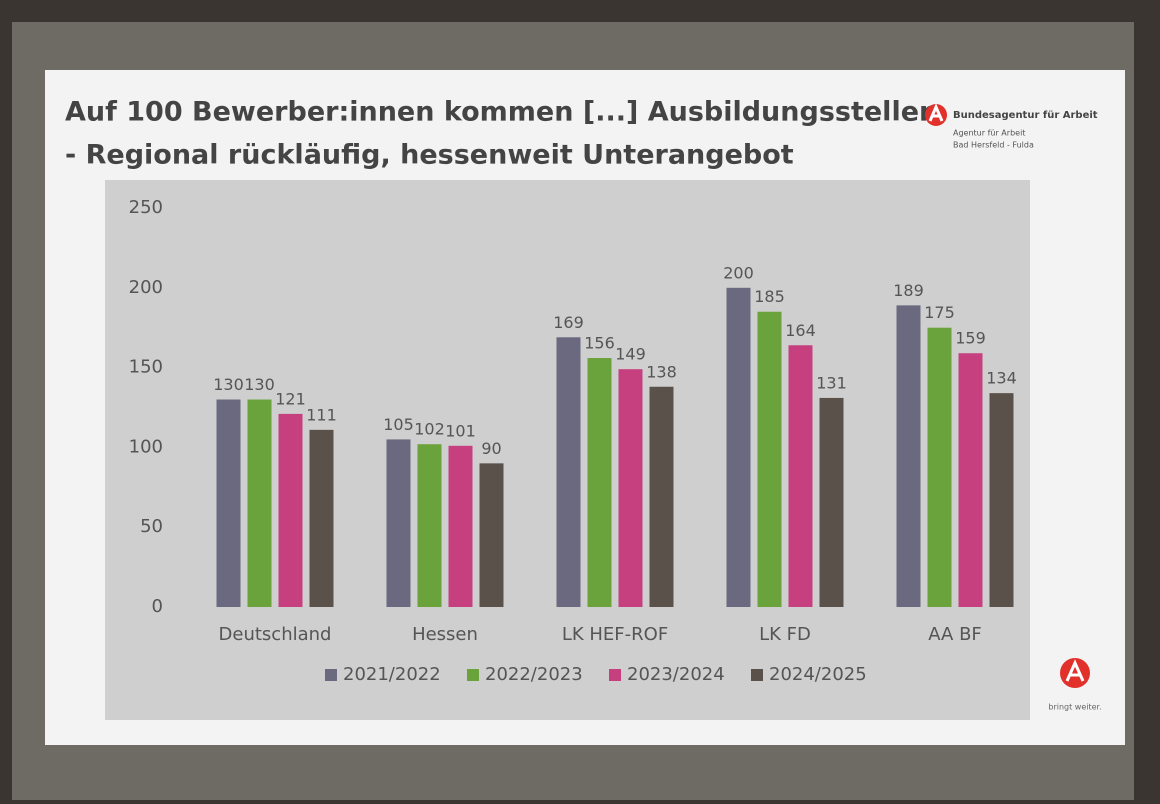 The image size is (1160, 804). I want to click on legend-label: 2023/2024, so click(676, 674).